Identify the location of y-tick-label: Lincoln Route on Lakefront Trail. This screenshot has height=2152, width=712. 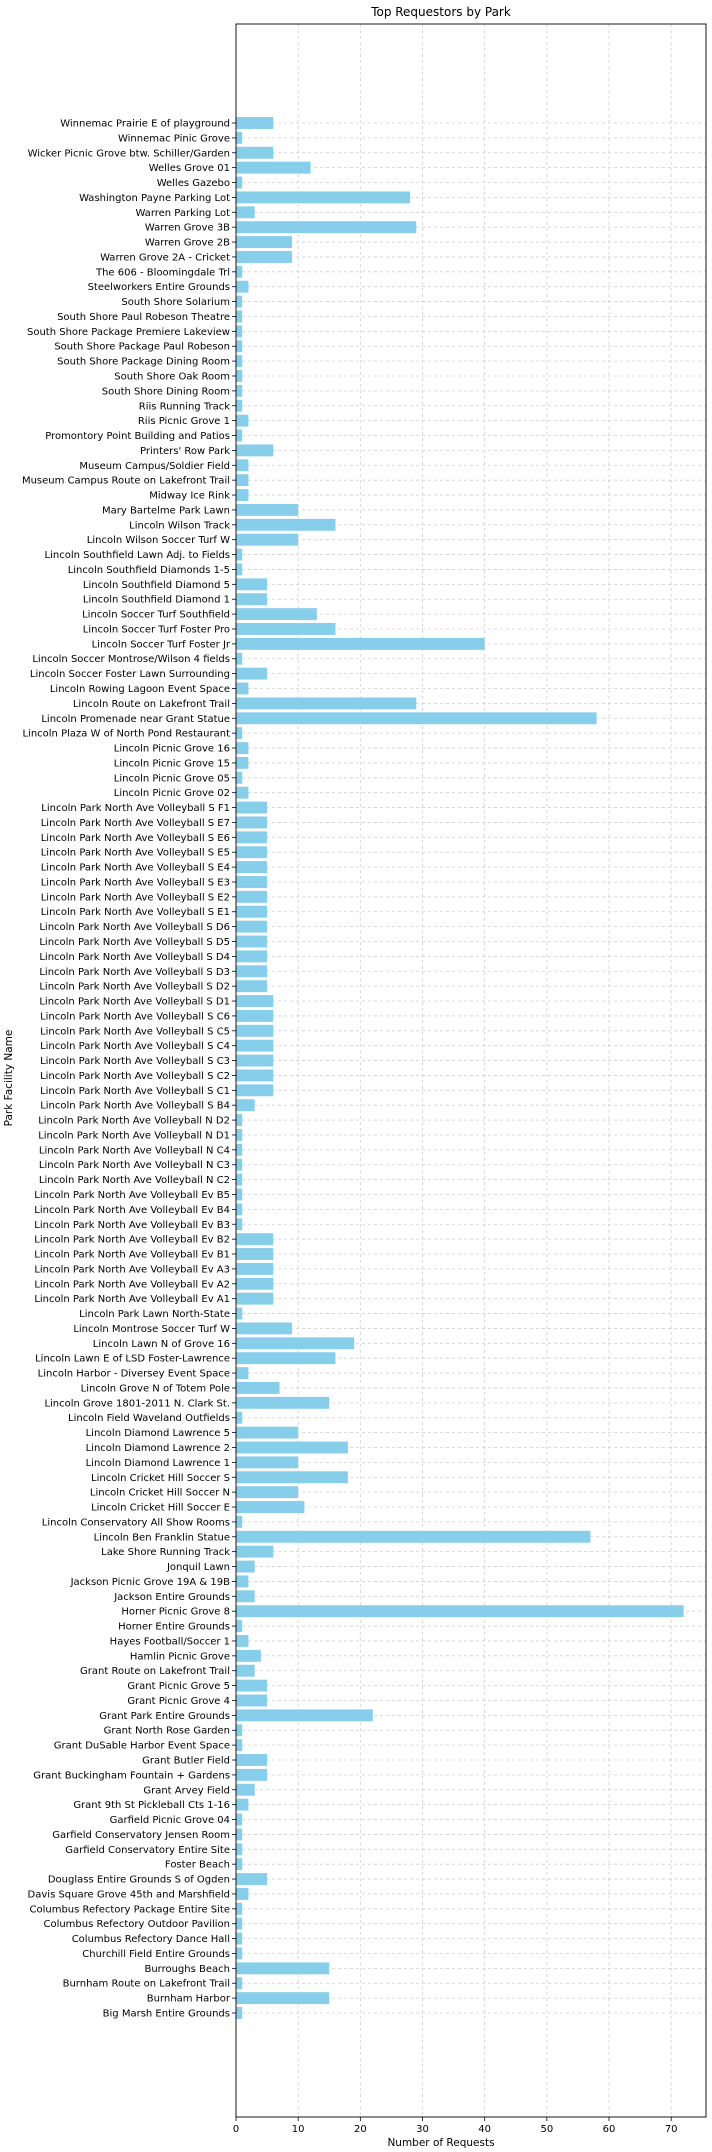
(151, 704).